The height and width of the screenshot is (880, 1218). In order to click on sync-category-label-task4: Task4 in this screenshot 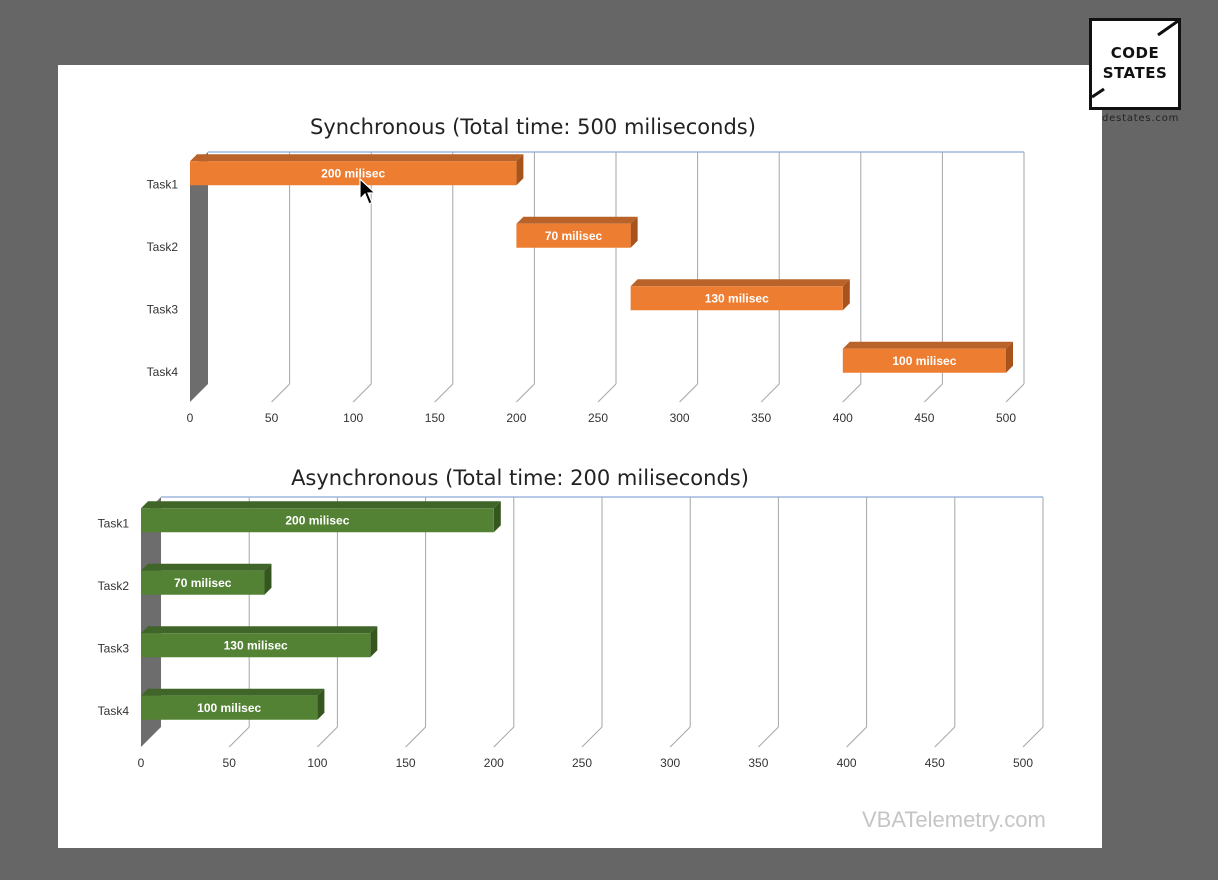, I will do `click(163, 372)`.